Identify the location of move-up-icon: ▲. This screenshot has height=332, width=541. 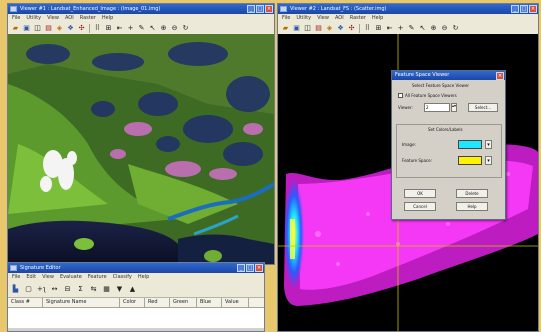
(132, 288).